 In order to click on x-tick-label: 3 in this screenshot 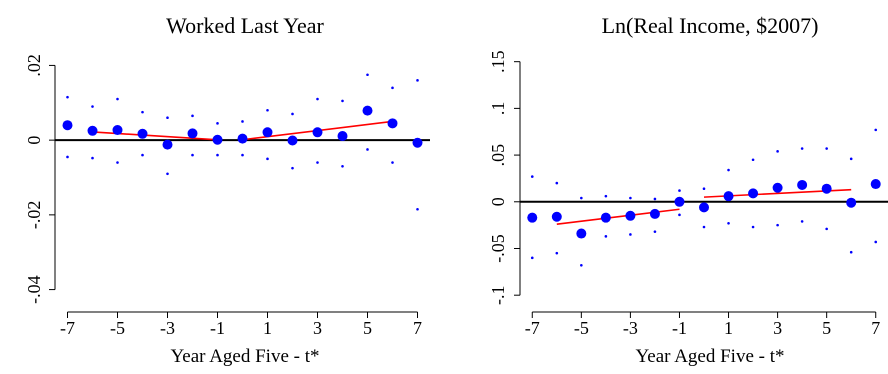, I will do `click(777, 328)`.